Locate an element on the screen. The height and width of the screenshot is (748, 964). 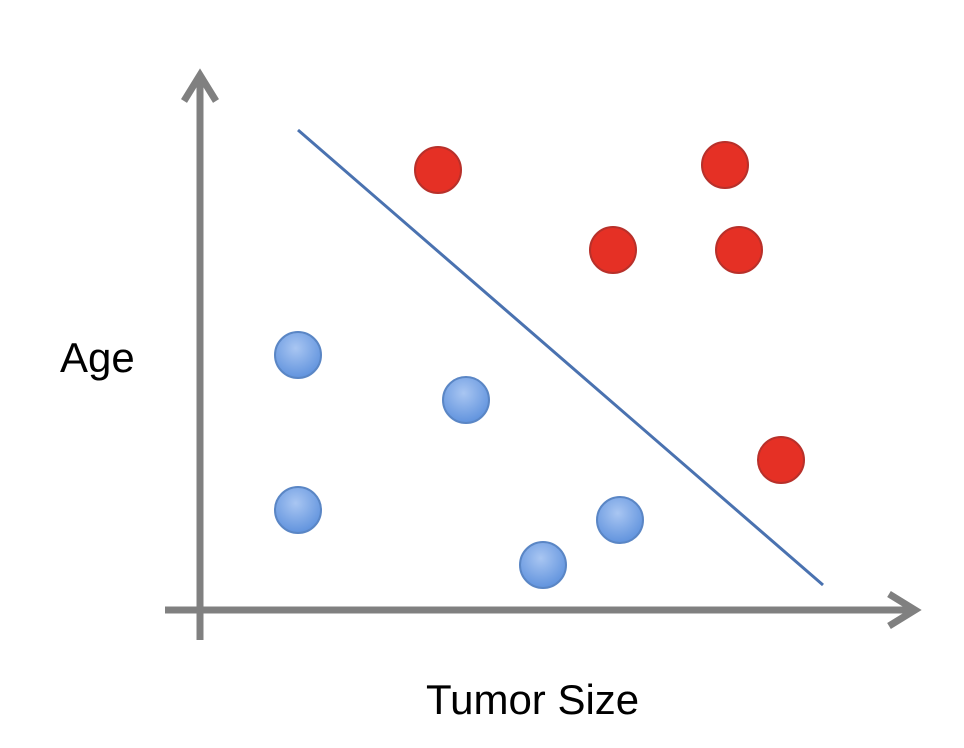
x-axis-arrowhead is located at coordinates (904, 610).